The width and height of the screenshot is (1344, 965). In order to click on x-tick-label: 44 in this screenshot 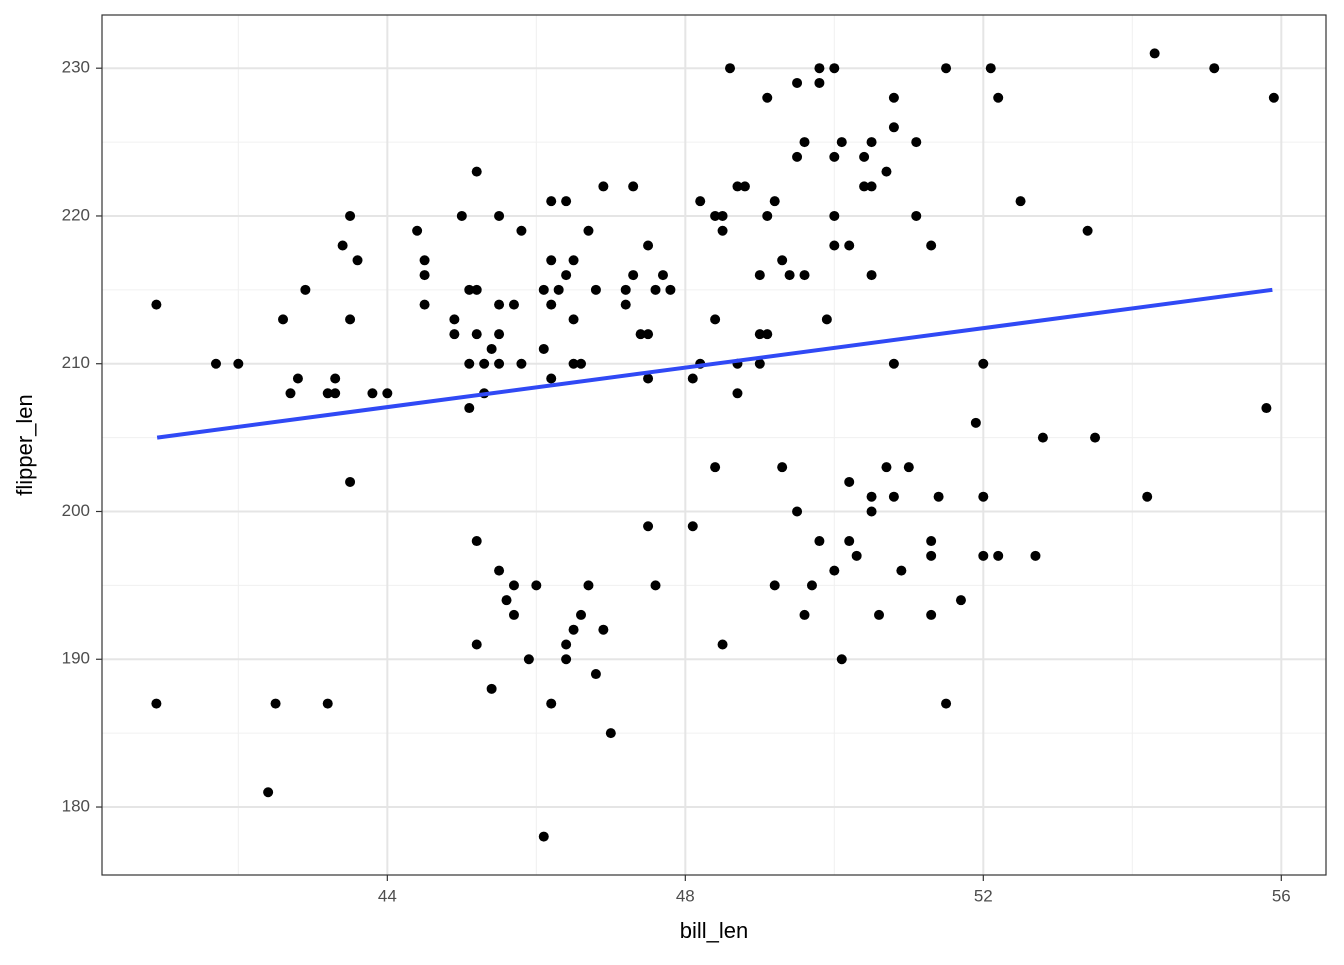, I will do `click(387, 895)`.